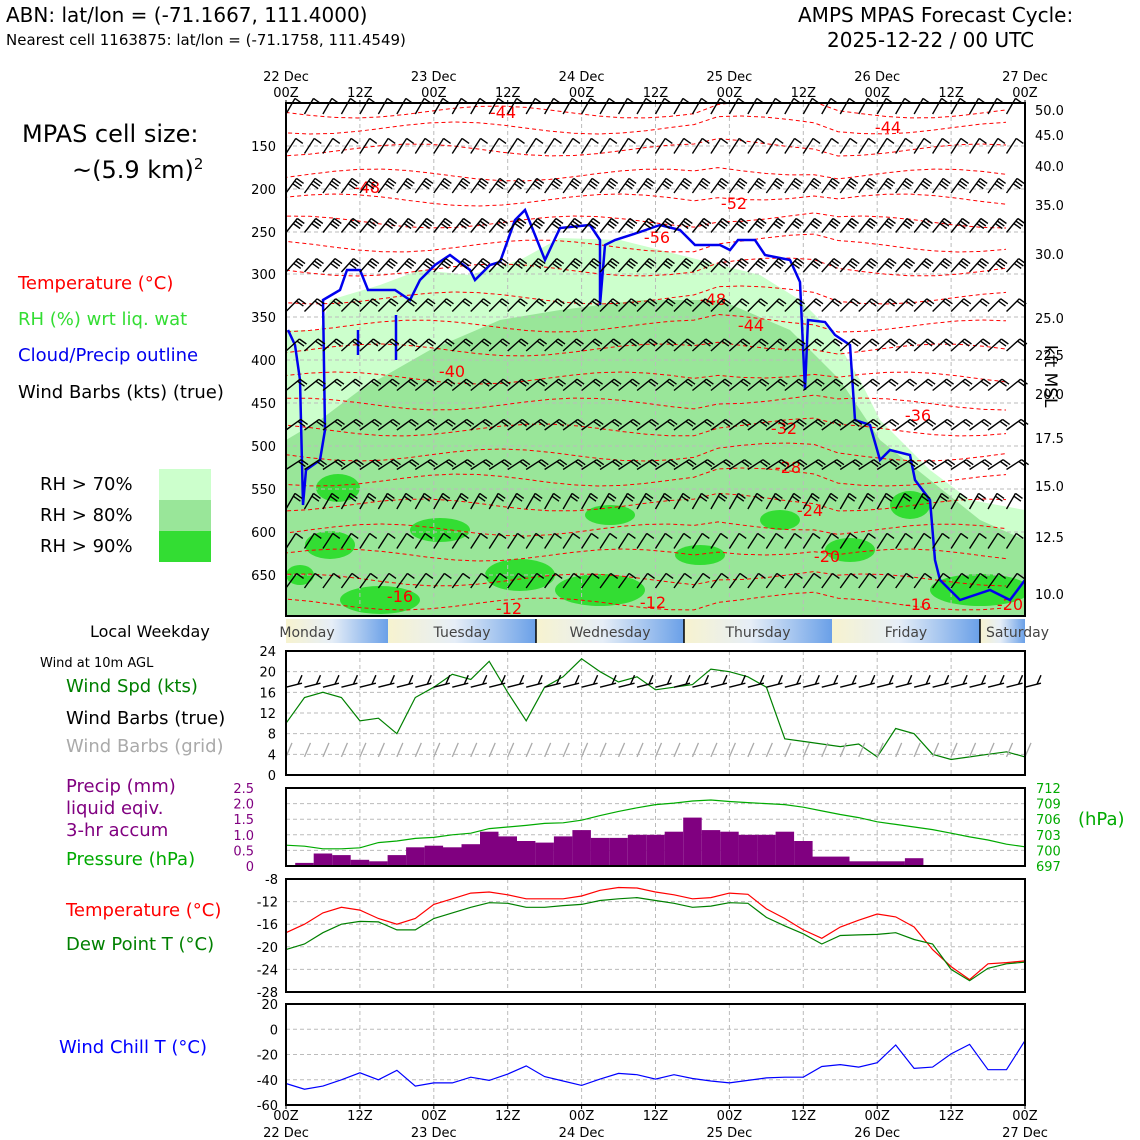 The width and height of the screenshot is (1140, 1140). What do you see at coordinates (267, 1081) in the screenshot?
I see `windchill-tick-label: -40` at bounding box center [267, 1081].